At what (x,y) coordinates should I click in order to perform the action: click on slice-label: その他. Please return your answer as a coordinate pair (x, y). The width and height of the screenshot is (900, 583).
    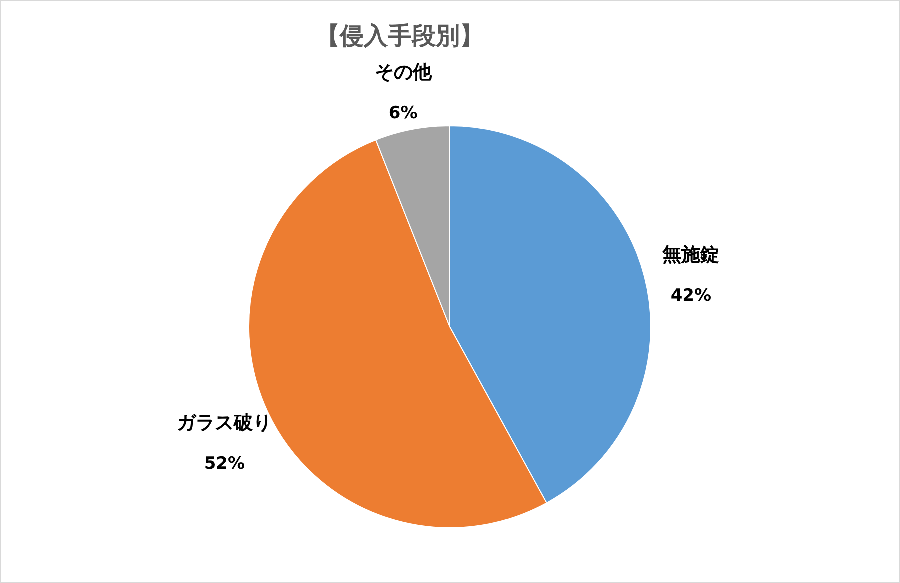
    Looking at the image, I should click on (403, 72).